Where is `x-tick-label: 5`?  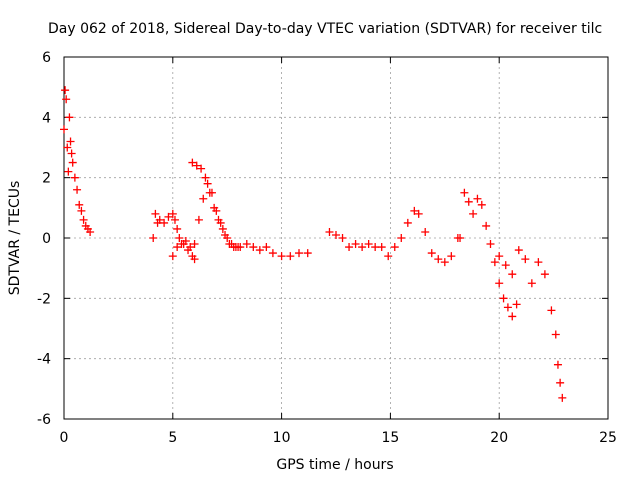 x-tick-label: 5 is located at coordinates (172, 438).